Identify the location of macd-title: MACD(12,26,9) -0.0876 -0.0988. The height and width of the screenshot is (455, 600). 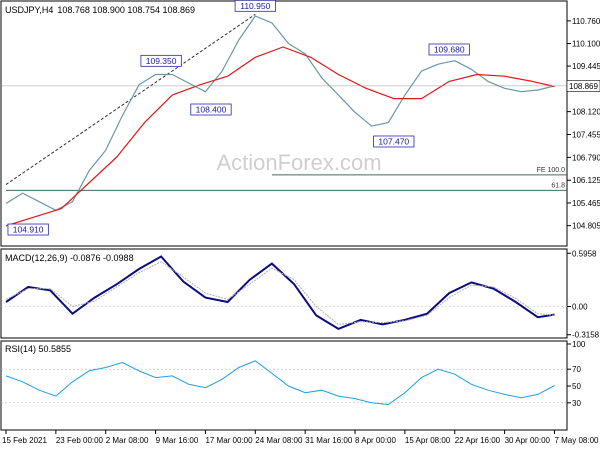
(69, 258).